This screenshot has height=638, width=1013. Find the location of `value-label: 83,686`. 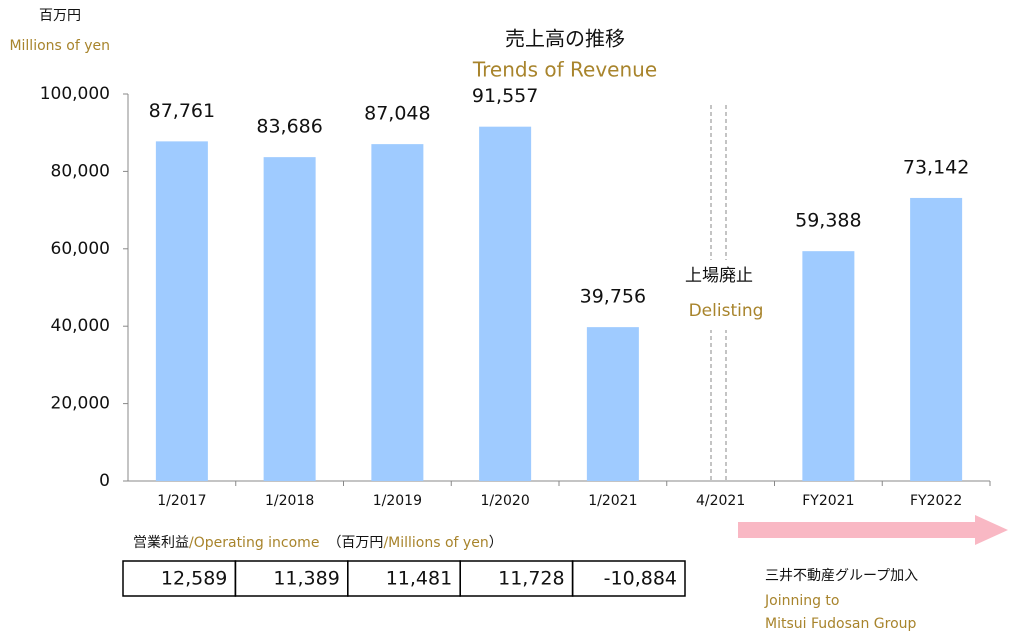

value-label: 83,686 is located at coordinates (289, 127).